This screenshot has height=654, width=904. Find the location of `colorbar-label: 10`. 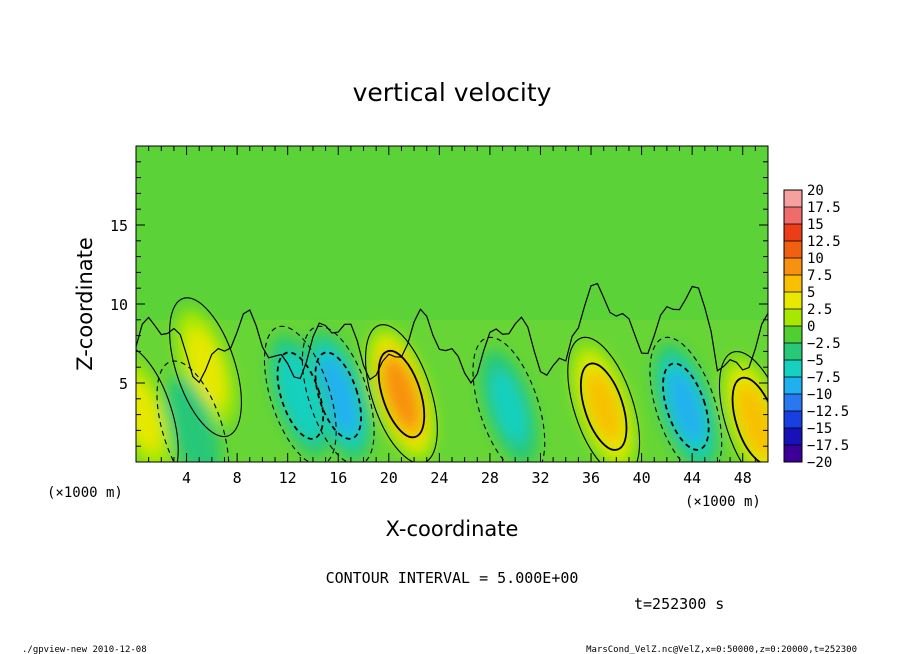

colorbar-label: 10 is located at coordinates (815, 259).